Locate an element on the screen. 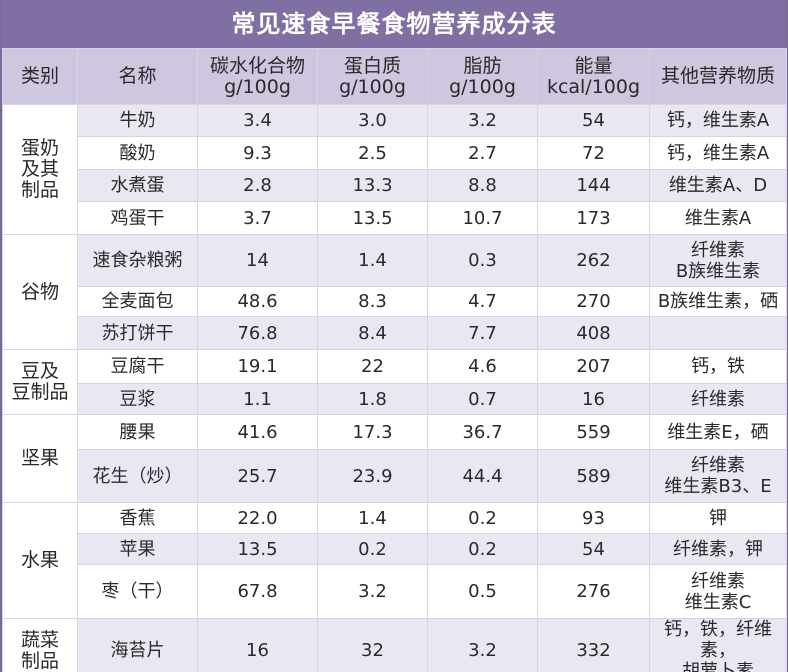 The height and width of the screenshot is (672, 788). category-cell: 水果 is located at coordinates (40, 560).